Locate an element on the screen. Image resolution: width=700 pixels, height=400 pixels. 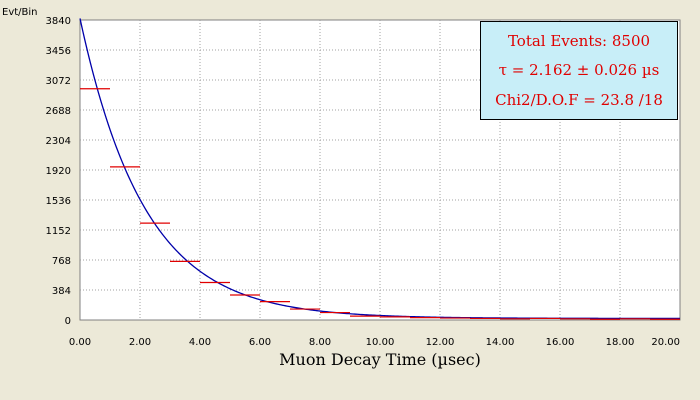
y-tick-label: 1152 is located at coordinates (58, 231).